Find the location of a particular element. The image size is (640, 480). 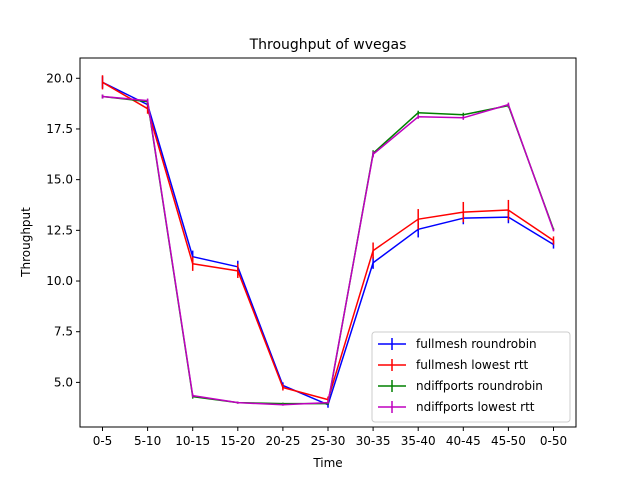

y-tick-label: 17.5 is located at coordinates (59, 129).